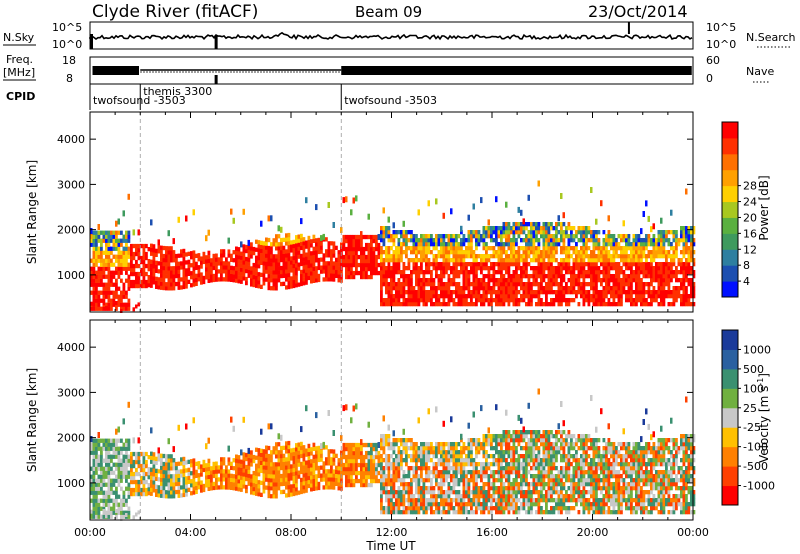 The height and width of the screenshot is (554, 800). What do you see at coordinates (216, 79) in the screenshot?
I see `freq-spike` at bounding box center [216, 79].